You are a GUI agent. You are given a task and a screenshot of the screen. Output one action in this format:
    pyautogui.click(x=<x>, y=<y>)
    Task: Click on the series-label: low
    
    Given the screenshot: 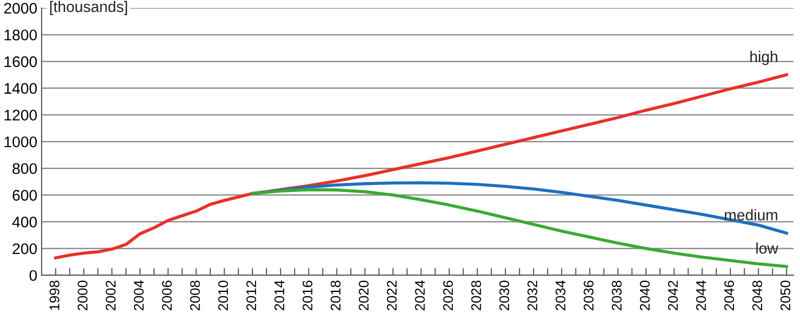 What is the action you would take?
    pyautogui.click(x=767, y=248)
    